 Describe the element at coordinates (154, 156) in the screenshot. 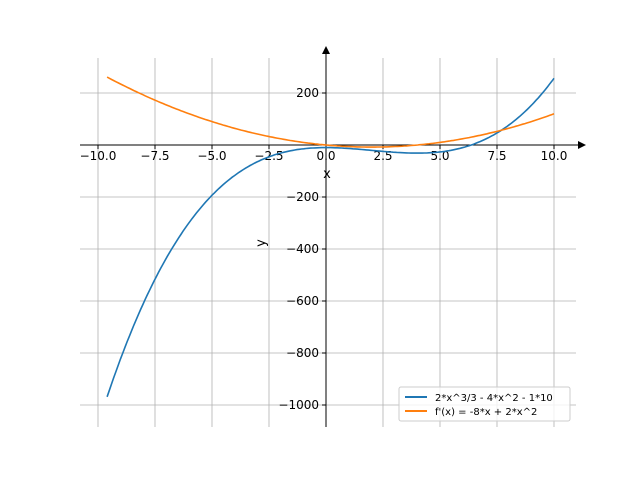

I see `x-tick-label: −7.5` at that location.